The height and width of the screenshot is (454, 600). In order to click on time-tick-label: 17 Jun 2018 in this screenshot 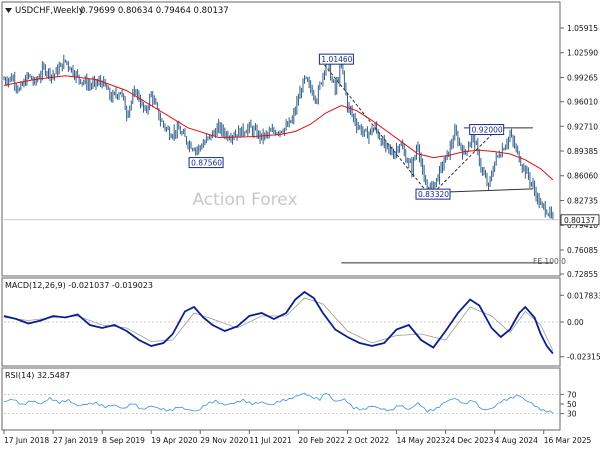, I will do `click(26, 440)`.